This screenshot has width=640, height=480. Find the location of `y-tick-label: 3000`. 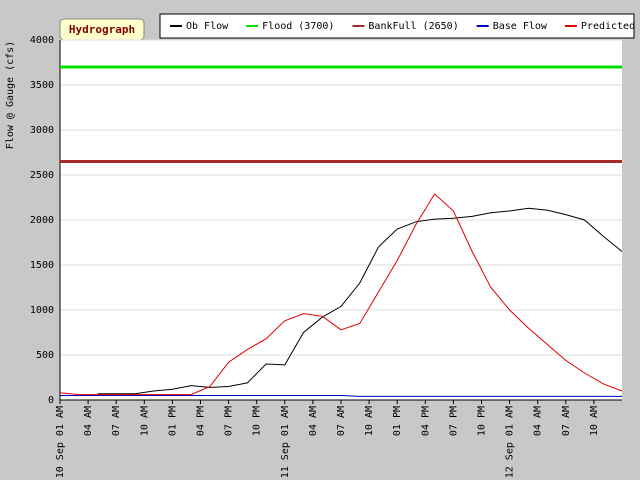

y-tick-label: 3000 is located at coordinates (42, 130).